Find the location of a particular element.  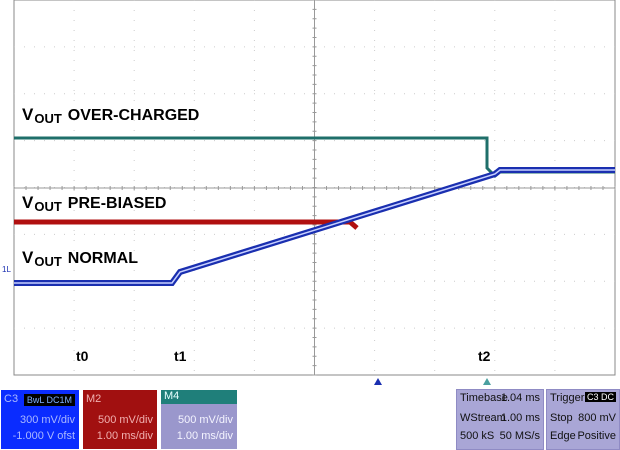

math-m2-label: M2 is located at coordinates (94, 399).